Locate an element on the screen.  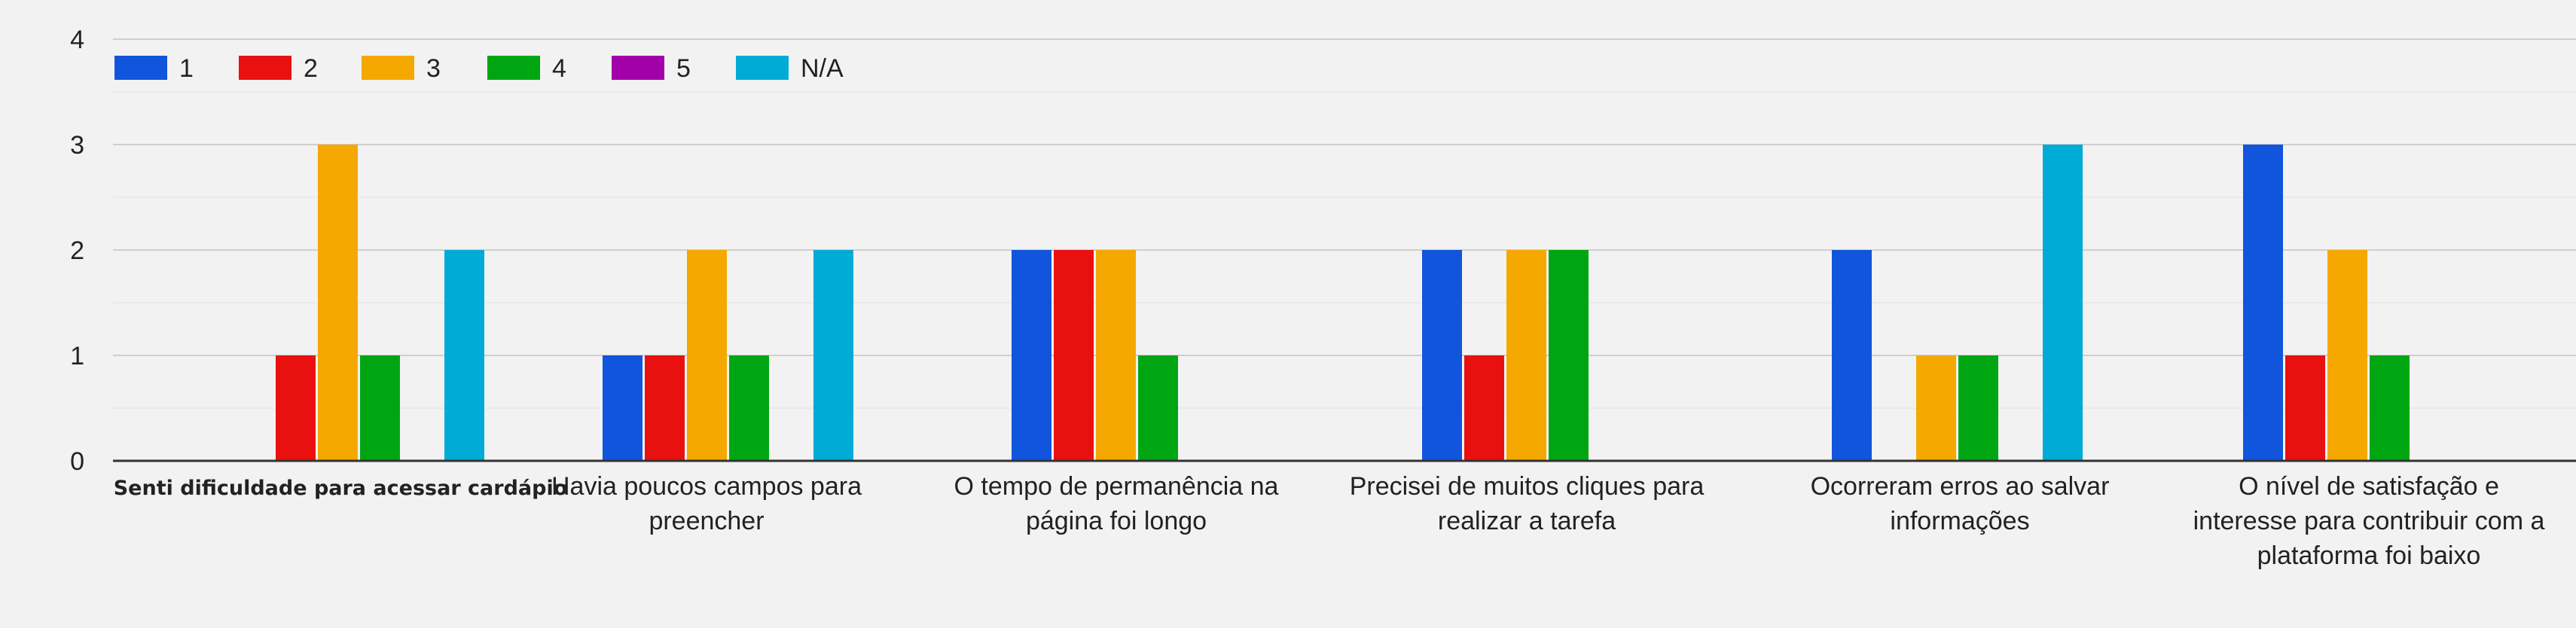
legend-item-3: 3 is located at coordinates (402, 68).